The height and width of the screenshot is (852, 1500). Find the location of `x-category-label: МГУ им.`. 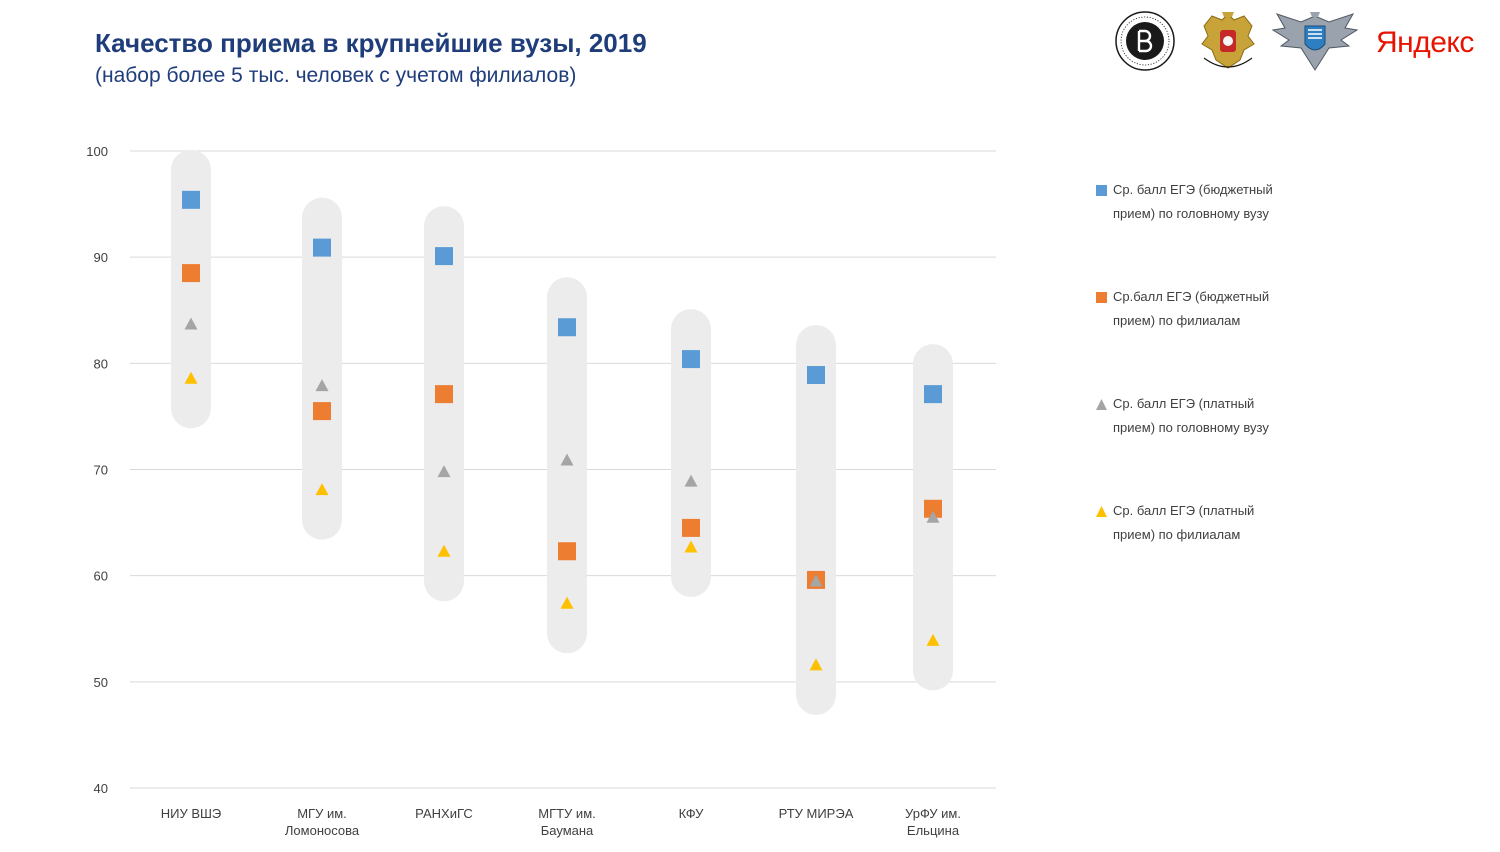

x-category-label: МГУ им. is located at coordinates (322, 813).